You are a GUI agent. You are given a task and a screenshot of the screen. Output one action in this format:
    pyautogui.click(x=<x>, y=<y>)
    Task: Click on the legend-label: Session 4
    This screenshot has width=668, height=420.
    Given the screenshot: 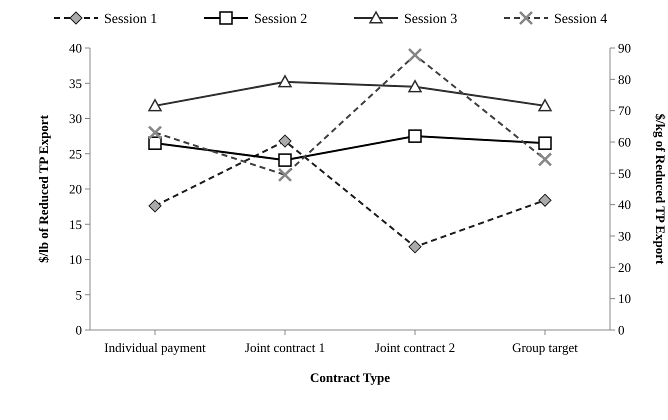 What is the action you would take?
    pyautogui.click(x=581, y=19)
    